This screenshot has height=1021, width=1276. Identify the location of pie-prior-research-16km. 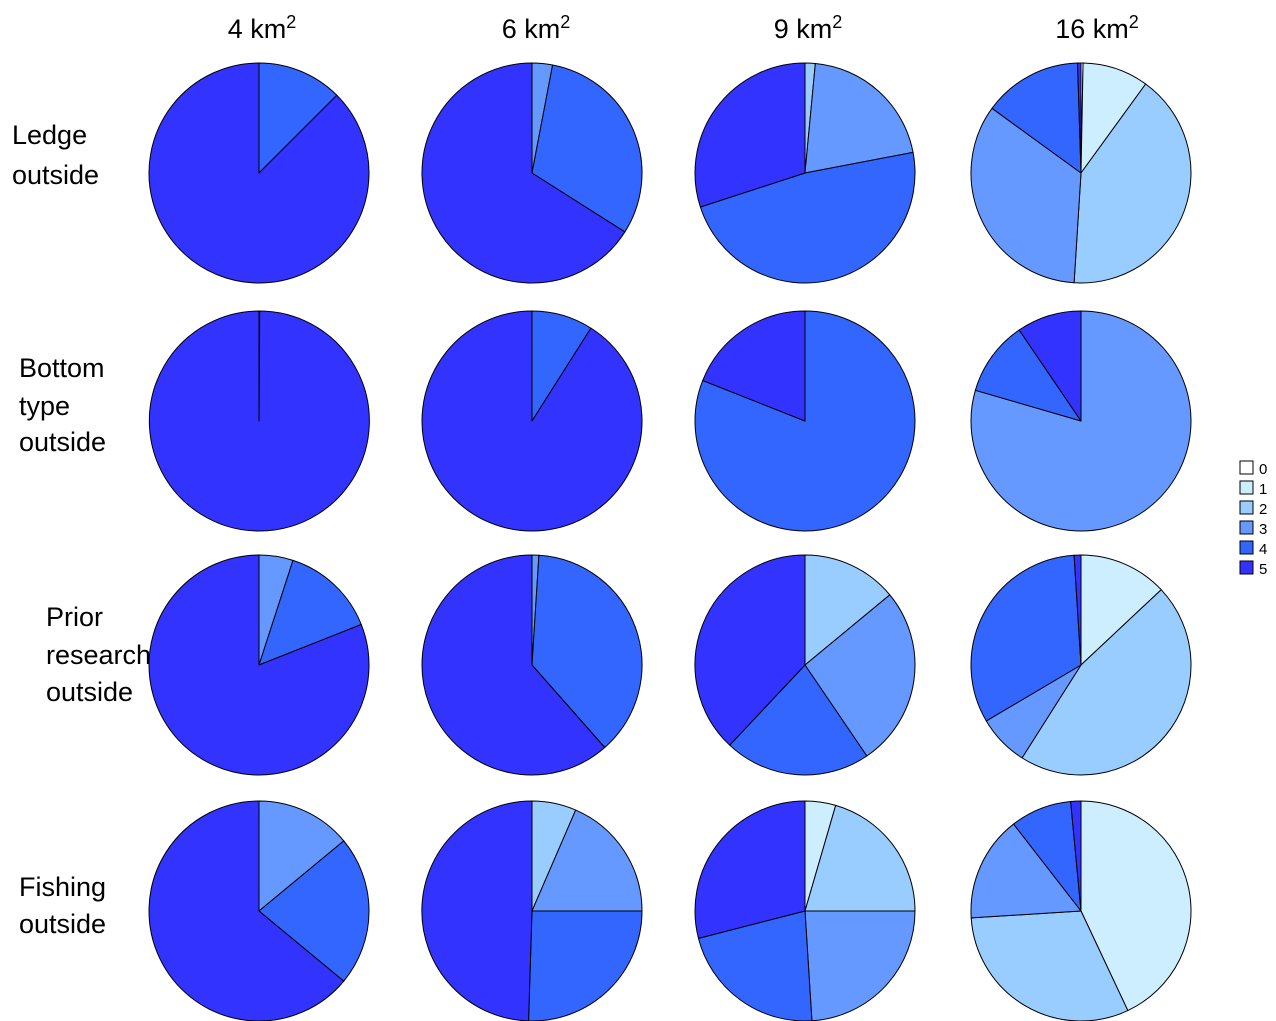
(1081, 665).